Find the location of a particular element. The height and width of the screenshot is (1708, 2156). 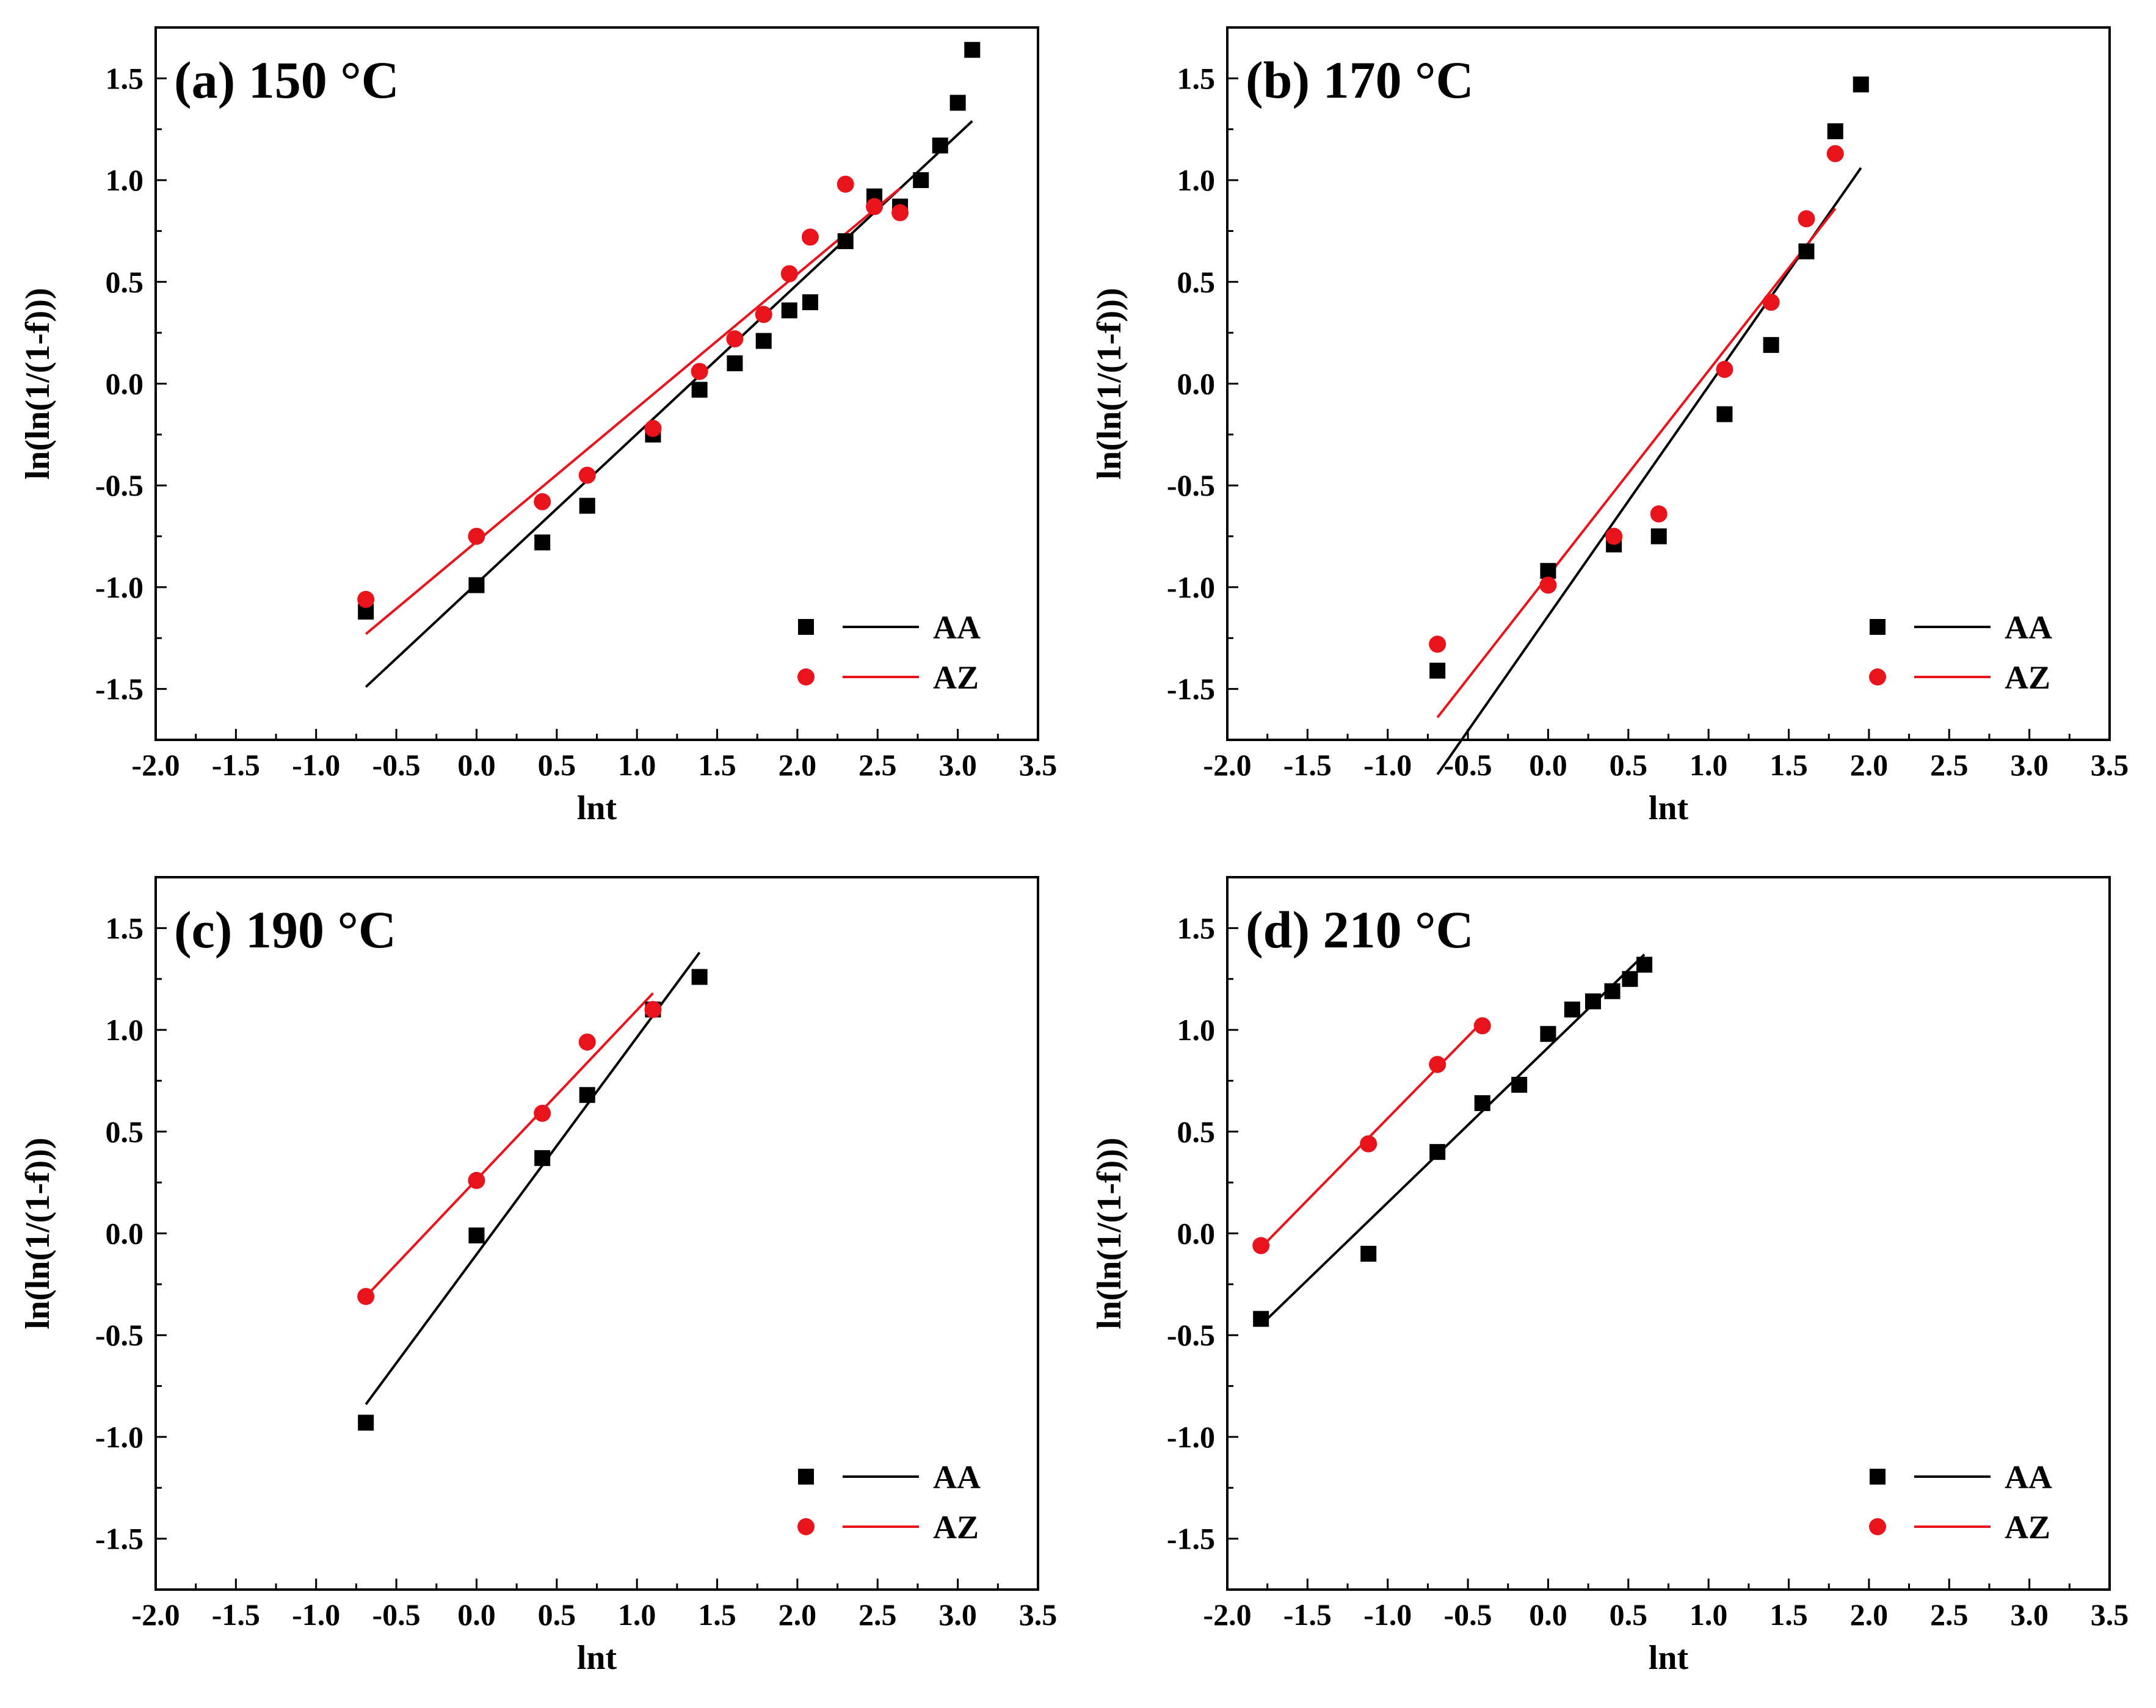

x-tick-label: 2.5 is located at coordinates (1949, 765).